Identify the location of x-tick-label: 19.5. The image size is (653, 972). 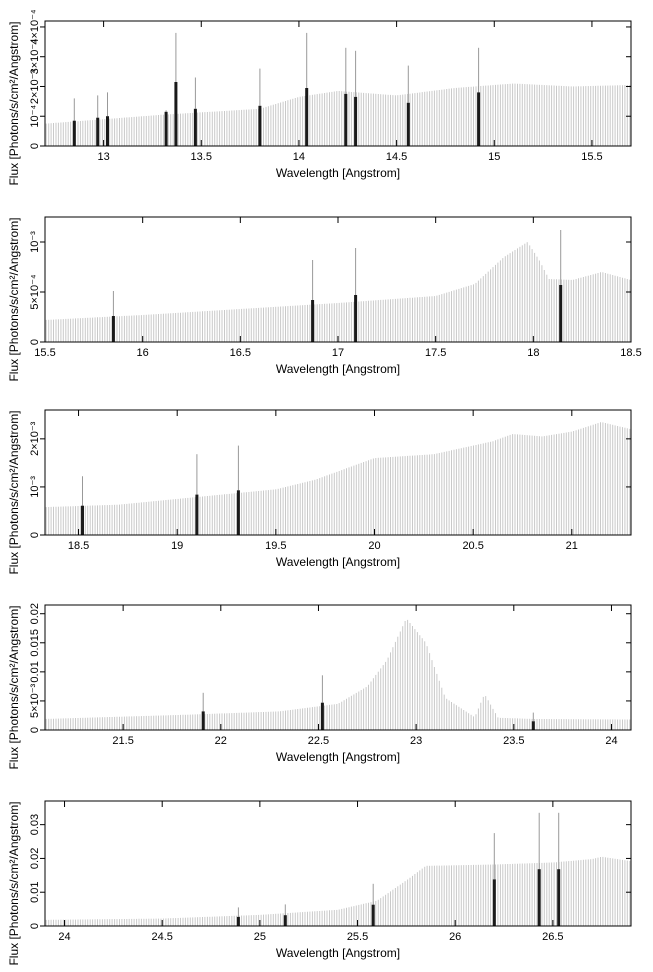
(275, 546).